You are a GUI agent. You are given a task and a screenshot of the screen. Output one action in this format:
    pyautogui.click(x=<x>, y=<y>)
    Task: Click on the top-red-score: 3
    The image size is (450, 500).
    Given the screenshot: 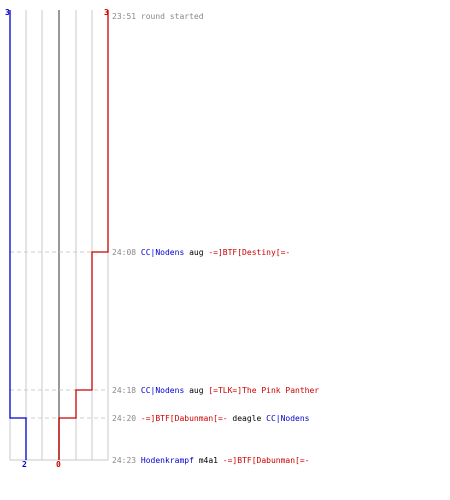 What is the action you would take?
    pyautogui.click(x=106, y=12)
    